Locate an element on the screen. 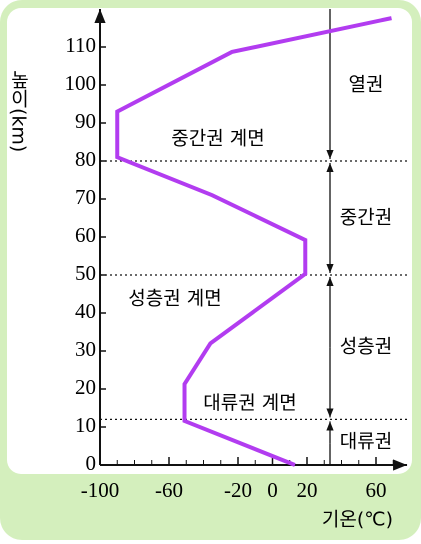 Image resolution: width=421 pixels, height=544 pixels. x-tick-label: 20 is located at coordinates (307, 490).